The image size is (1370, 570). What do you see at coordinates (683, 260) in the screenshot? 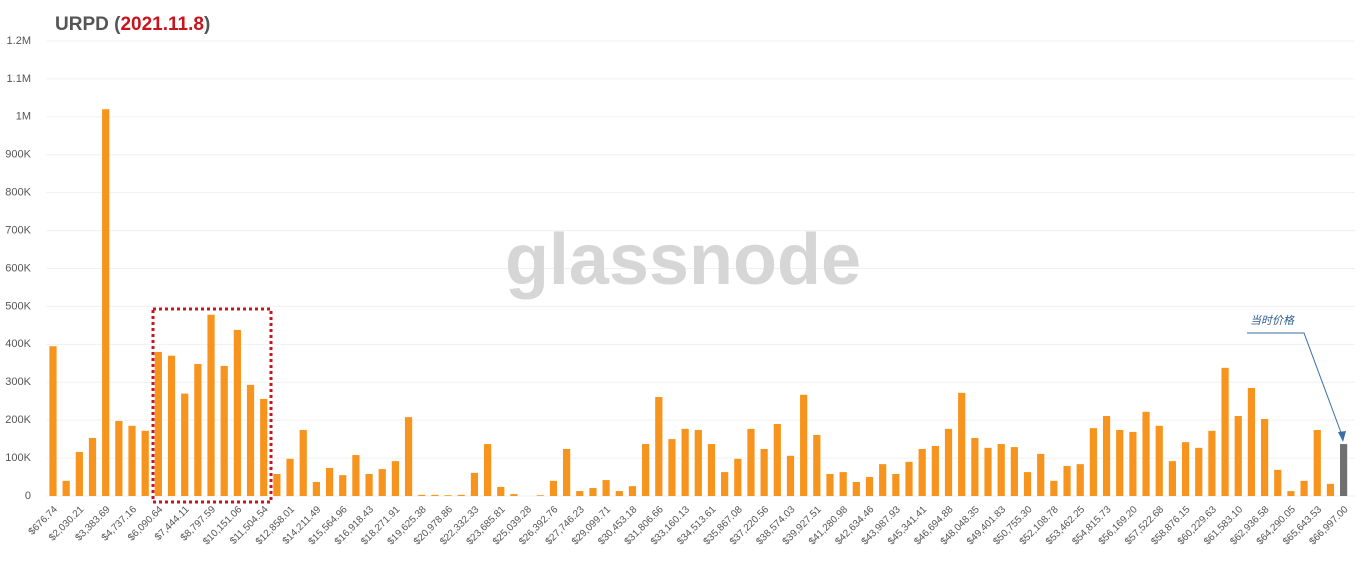
I see `watermark: glassnode` at bounding box center [683, 260].